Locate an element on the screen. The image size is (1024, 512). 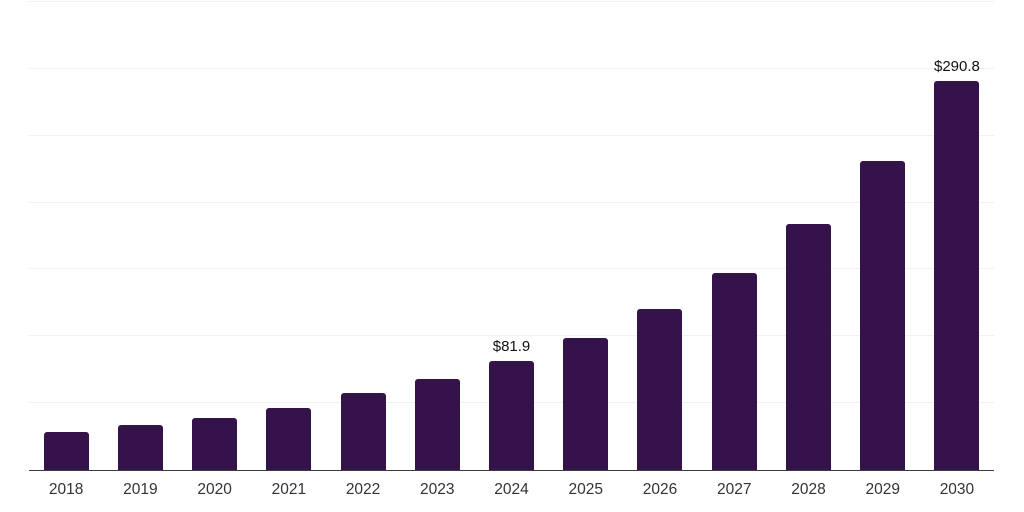
bar-2026 is located at coordinates (660, 389).